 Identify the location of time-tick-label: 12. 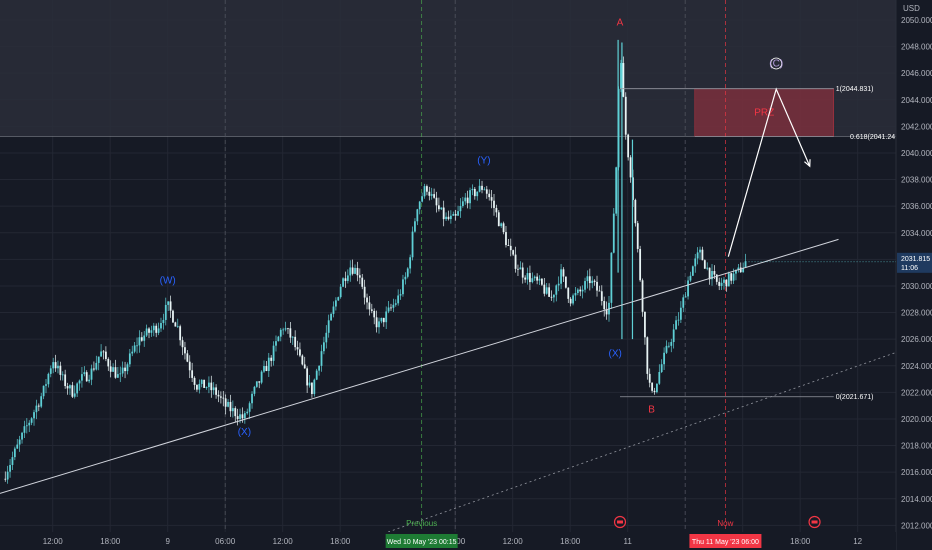
(857, 541).